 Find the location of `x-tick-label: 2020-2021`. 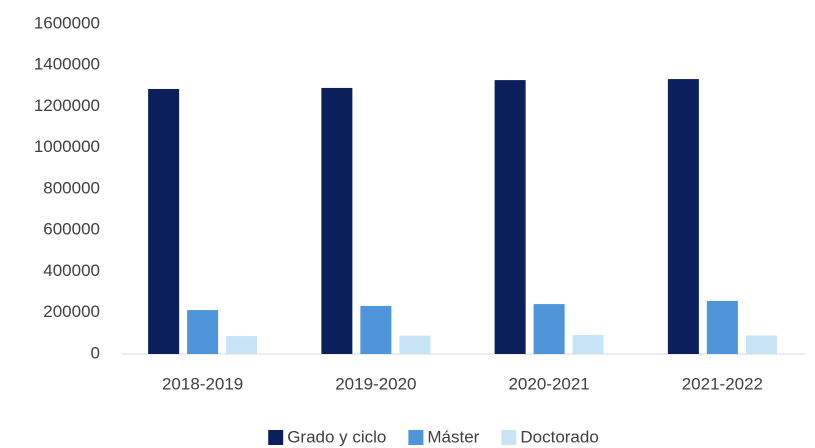

x-tick-label: 2020-2021 is located at coordinates (548, 383).